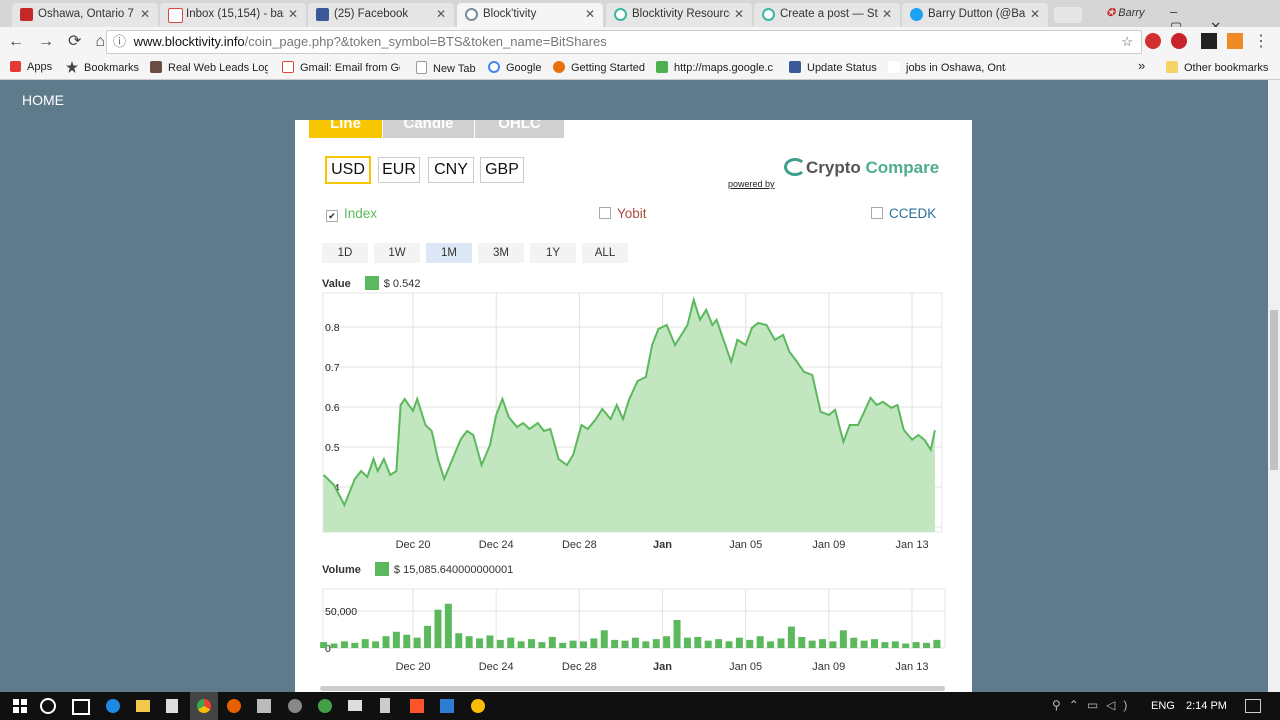  What do you see at coordinates (189, 41) in the screenshot?
I see `url-host: www.blocktivity.info` at bounding box center [189, 41].